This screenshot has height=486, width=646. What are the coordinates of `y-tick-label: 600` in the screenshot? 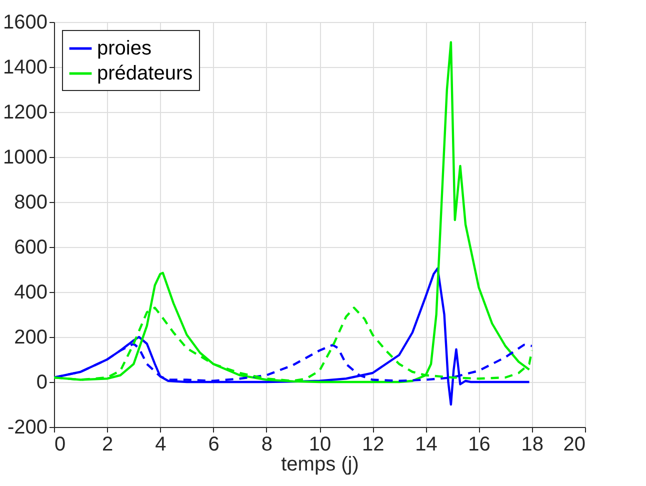 It's located at (31, 247).